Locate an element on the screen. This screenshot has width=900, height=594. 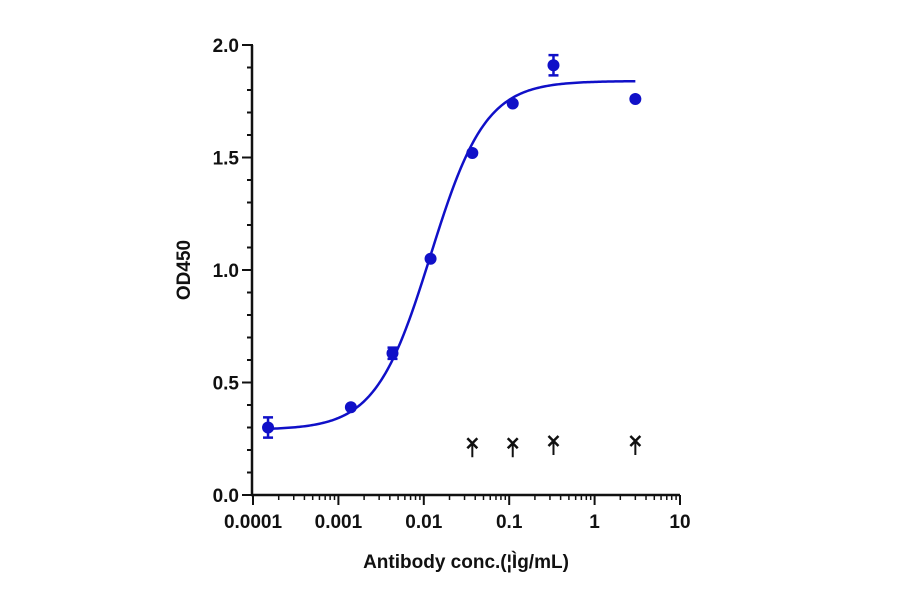
x-tick-label: 10 is located at coordinates (679, 522).